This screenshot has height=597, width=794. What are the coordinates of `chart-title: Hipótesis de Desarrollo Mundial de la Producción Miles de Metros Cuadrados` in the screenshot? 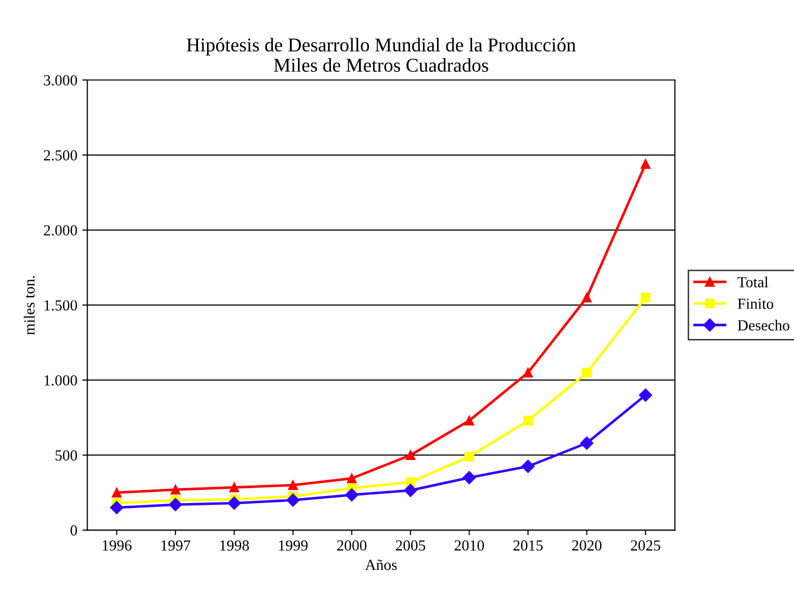 It's located at (381, 55).